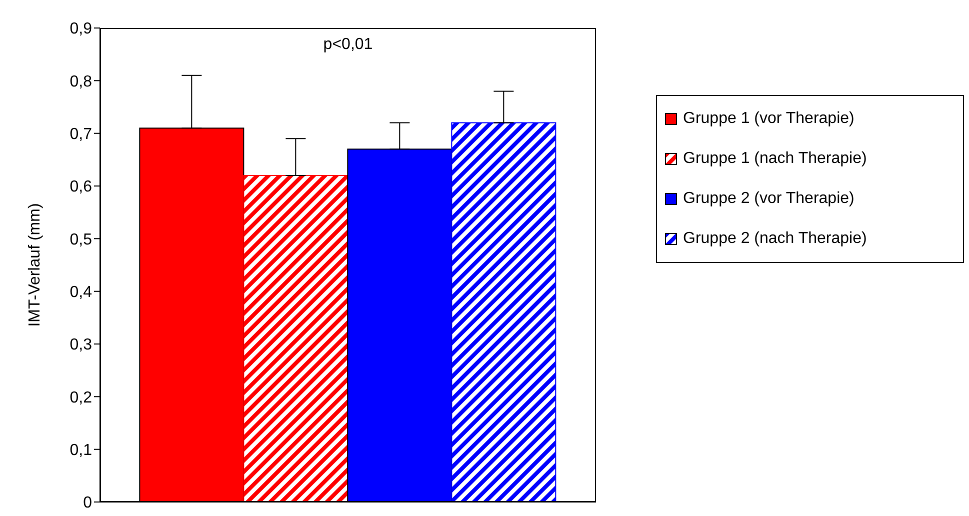 Image resolution: width=969 pixels, height=516 pixels. I want to click on y-tick-label: 0,4, so click(81, 293).